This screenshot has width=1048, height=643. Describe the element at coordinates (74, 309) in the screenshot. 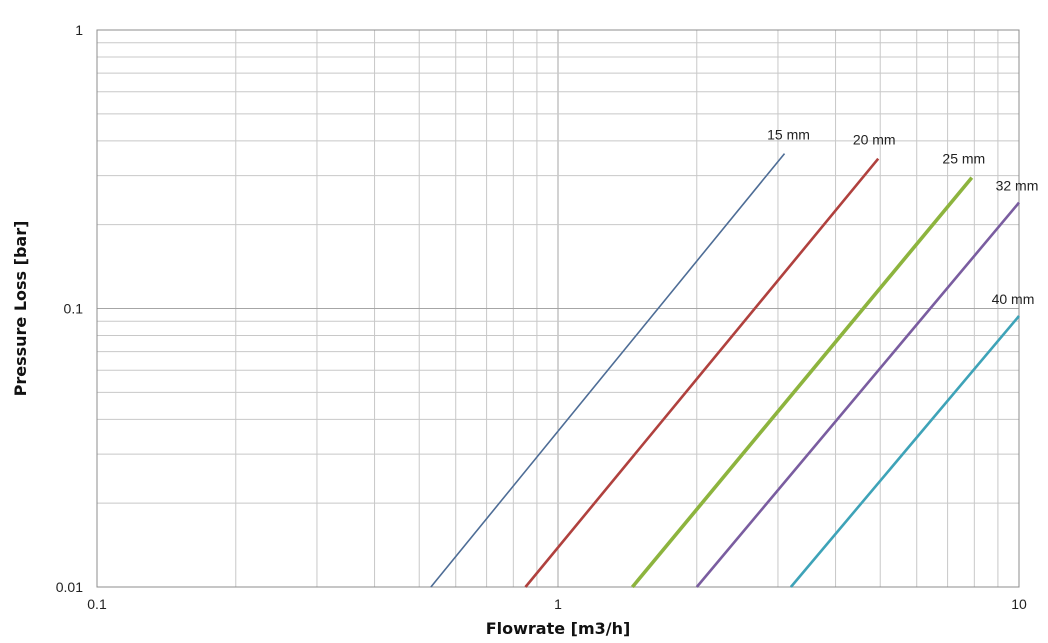

I see `y-tick-label: 0.1` at that location.